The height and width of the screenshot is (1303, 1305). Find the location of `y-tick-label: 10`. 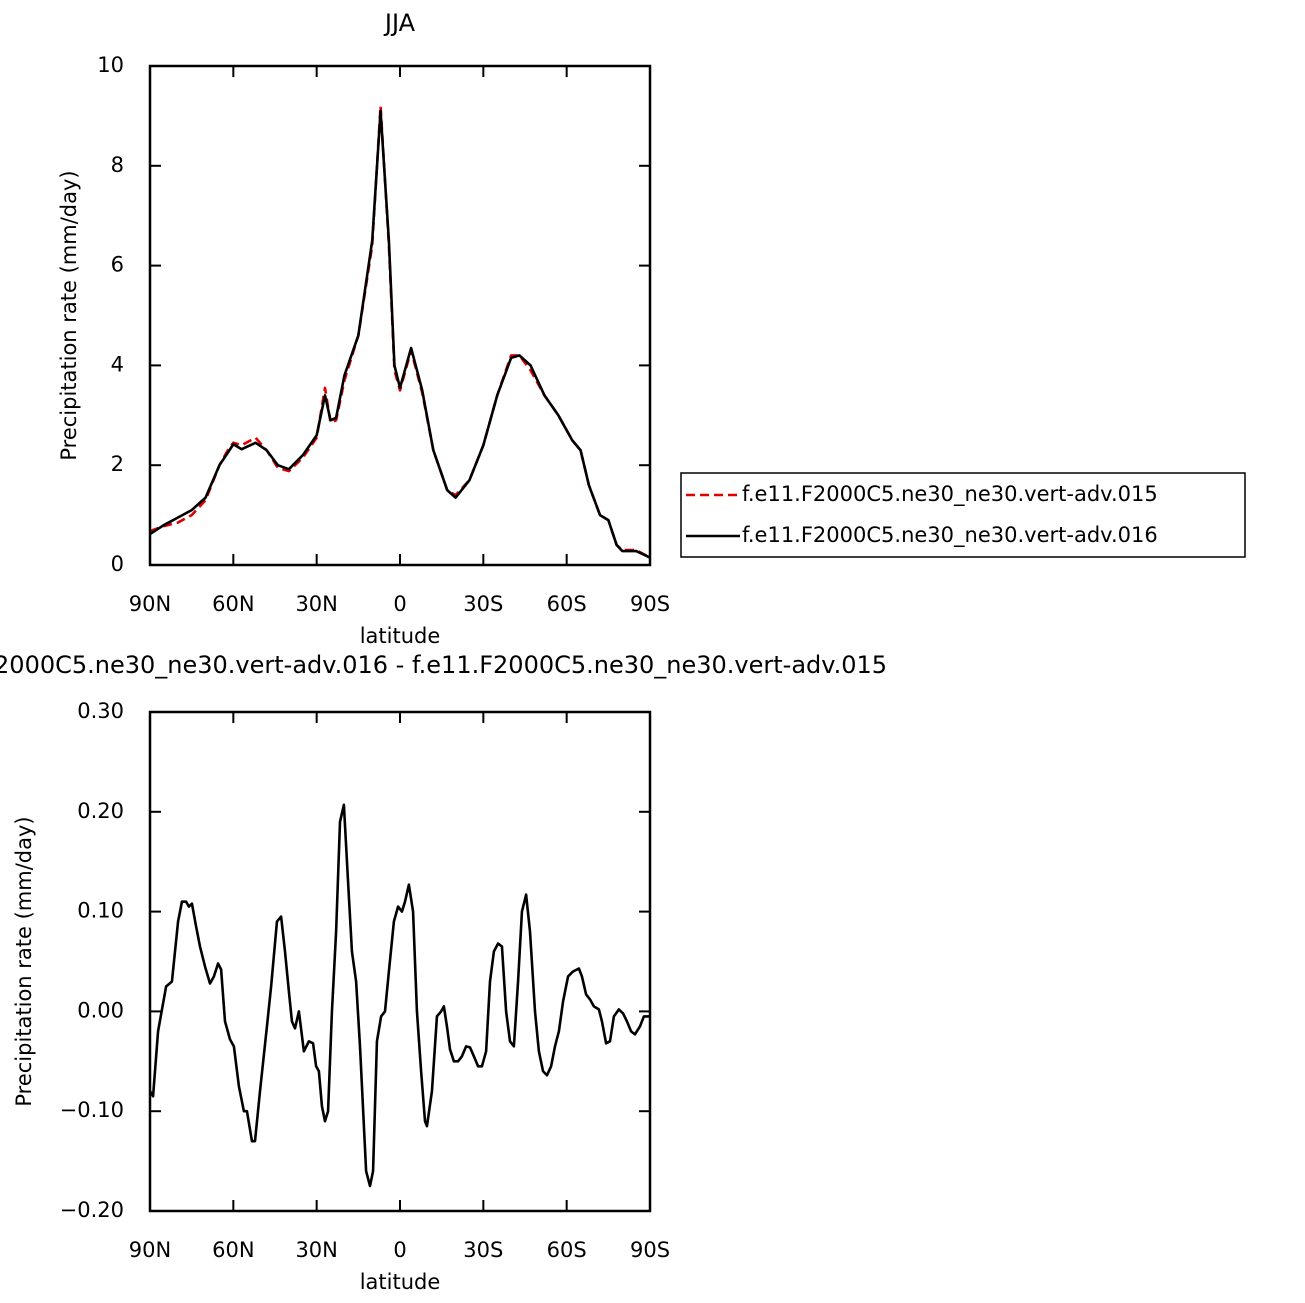

y-tick-label: 10 is located at coordinates (110, 65).